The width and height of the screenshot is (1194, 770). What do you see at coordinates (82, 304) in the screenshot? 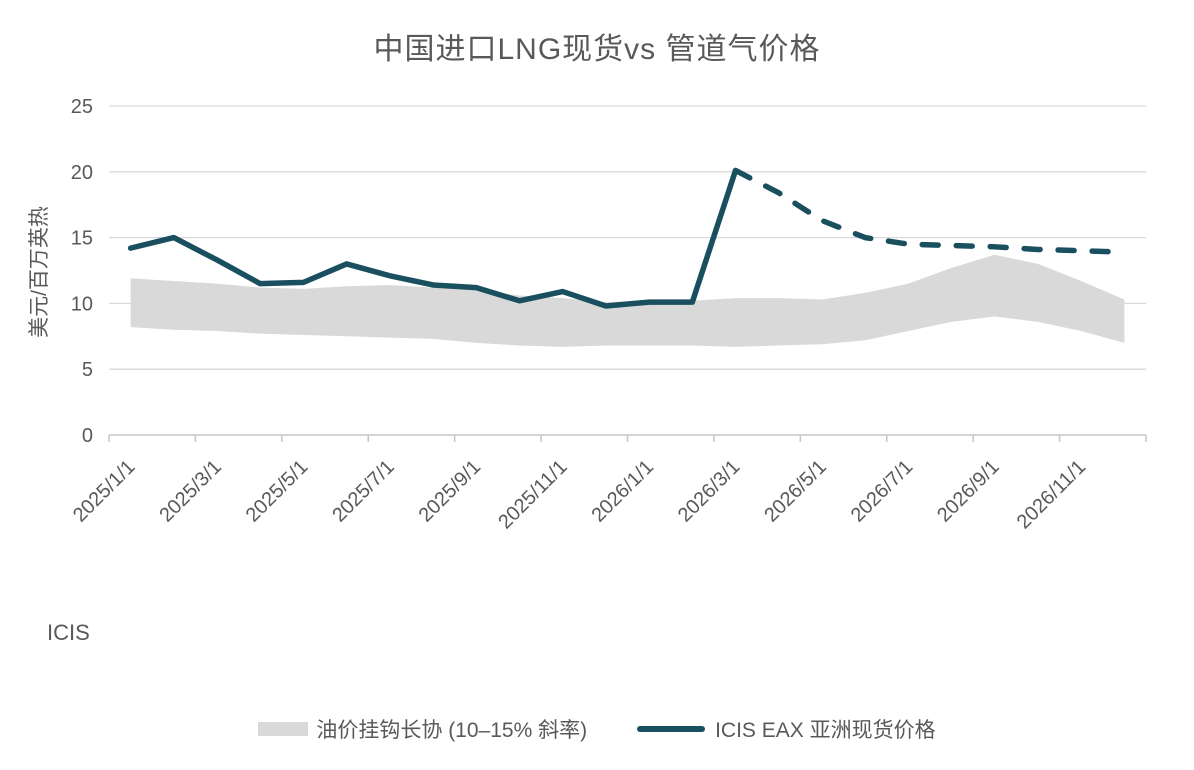
I see `y-tick-label: 10` at bounding box center [82, 304].